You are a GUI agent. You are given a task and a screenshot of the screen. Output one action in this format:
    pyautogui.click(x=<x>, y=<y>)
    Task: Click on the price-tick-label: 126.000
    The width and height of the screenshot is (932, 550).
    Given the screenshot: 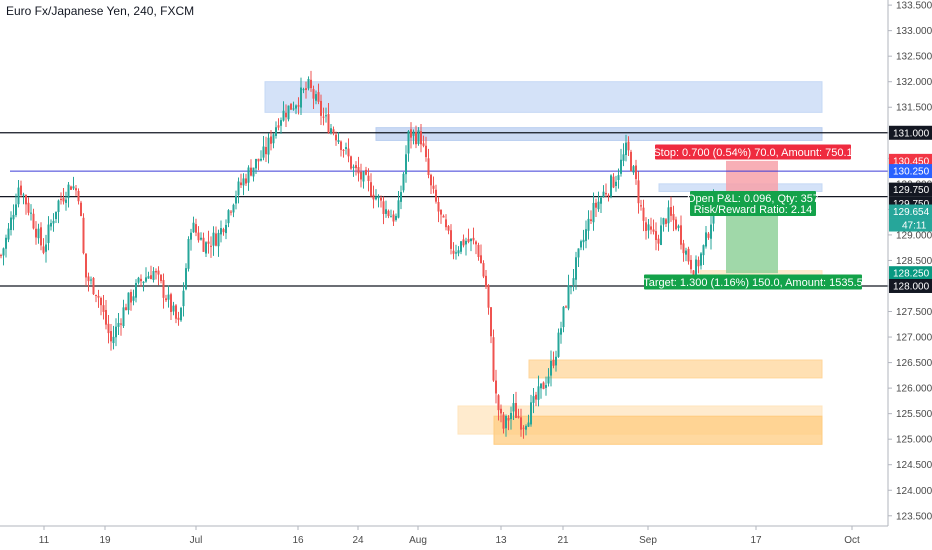 What is the action you would take?
    pyautogui.click(x=914, y=389)
    